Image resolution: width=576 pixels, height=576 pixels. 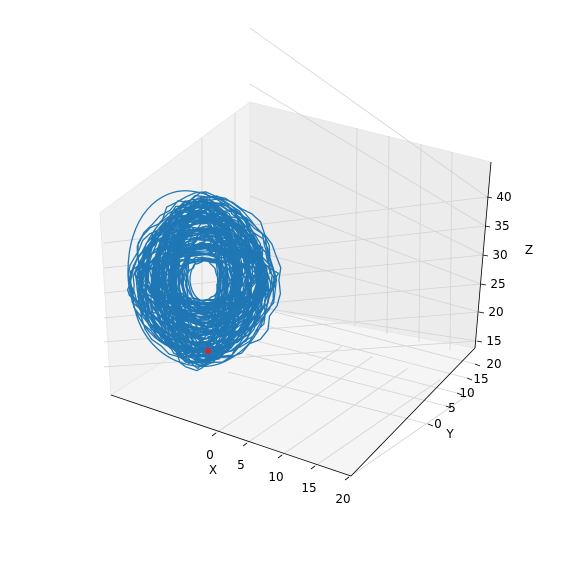 I want to click on grid-z-line-left, so click(x=290, y=354).